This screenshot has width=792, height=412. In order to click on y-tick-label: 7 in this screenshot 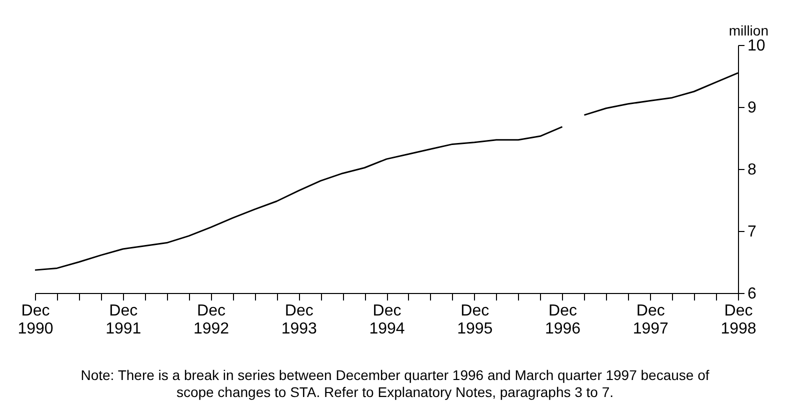, I will do `click(752, 232)`.